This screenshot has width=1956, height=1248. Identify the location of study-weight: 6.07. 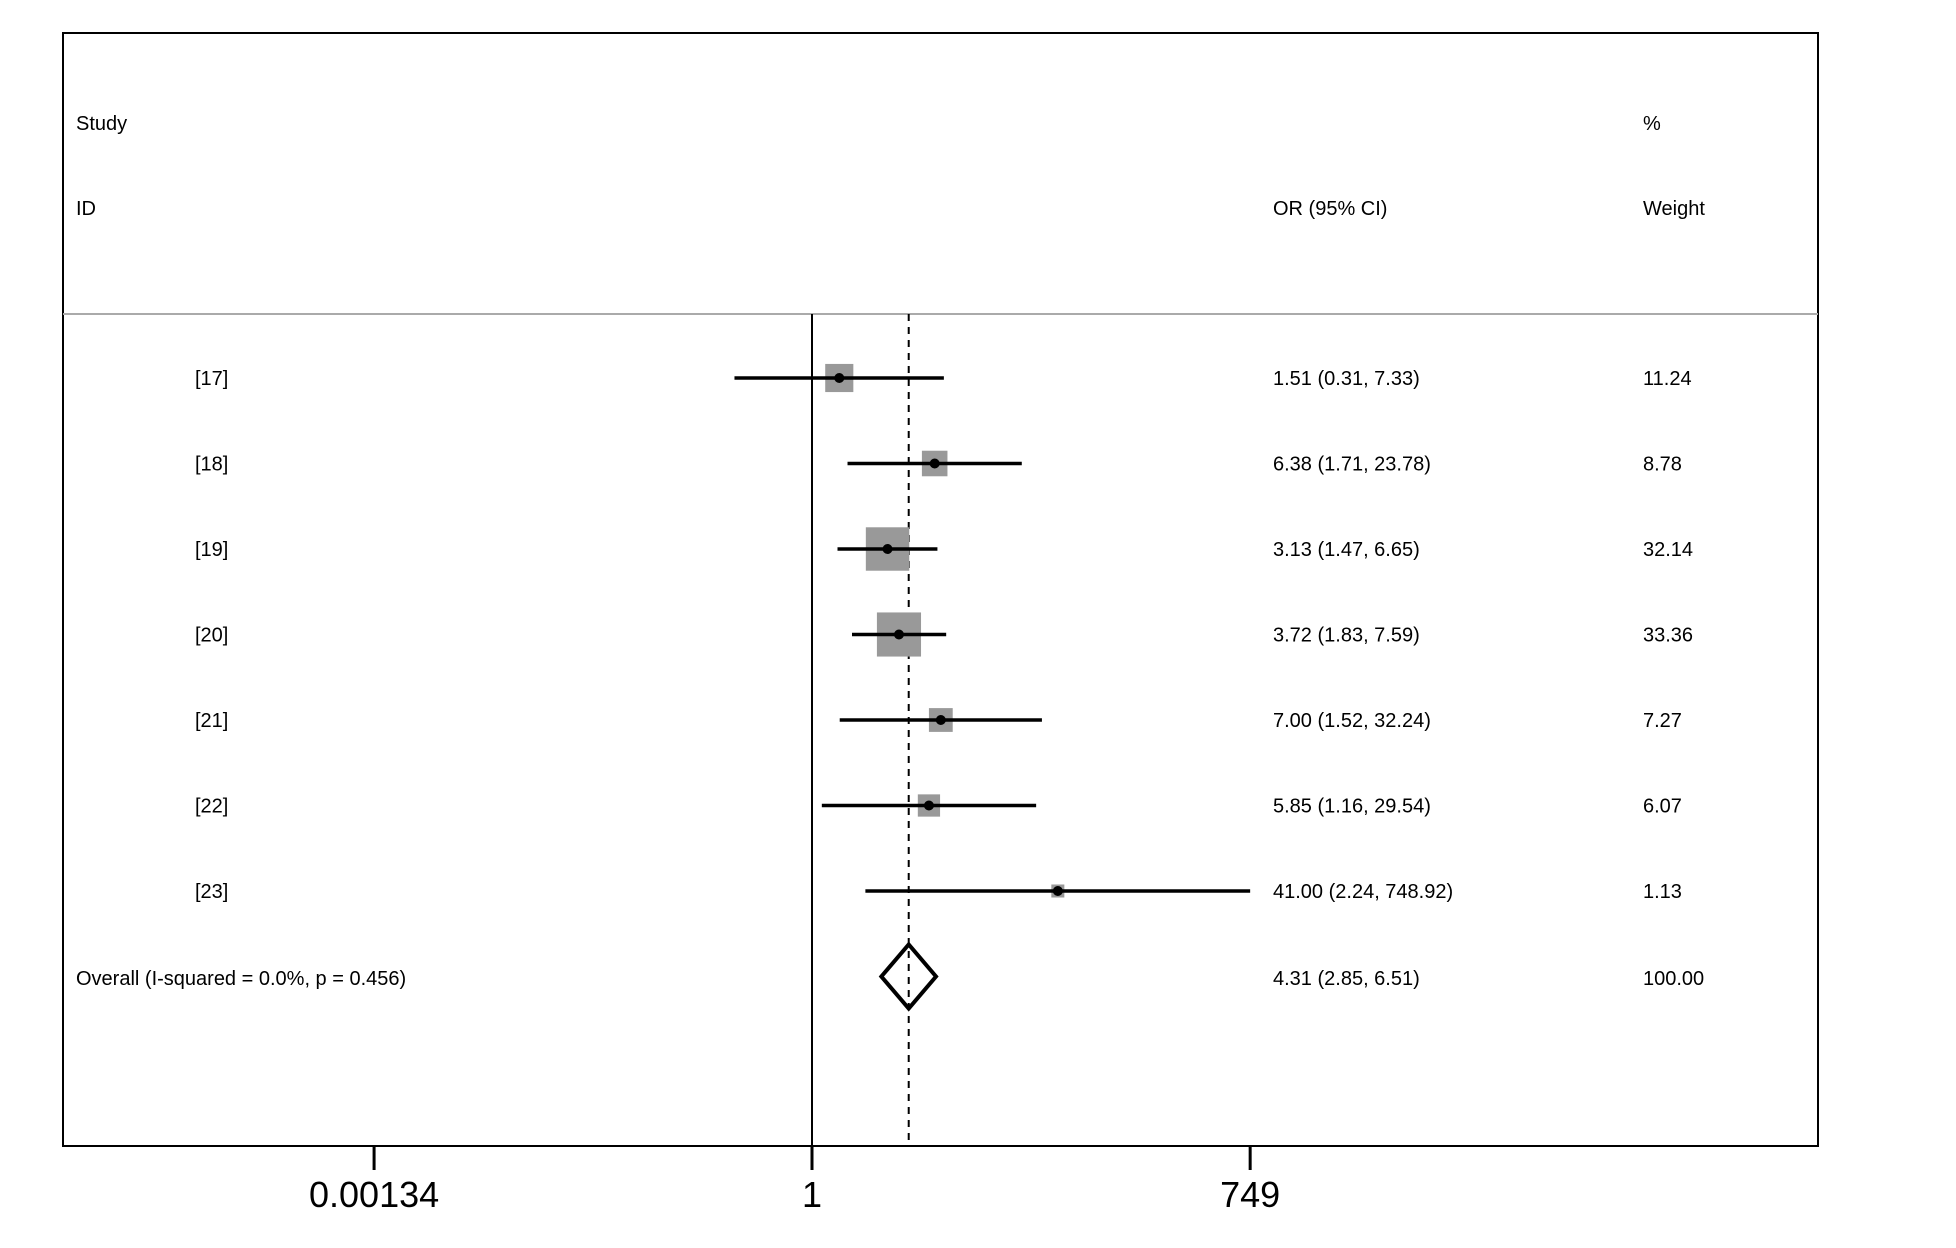
(1662, 807).